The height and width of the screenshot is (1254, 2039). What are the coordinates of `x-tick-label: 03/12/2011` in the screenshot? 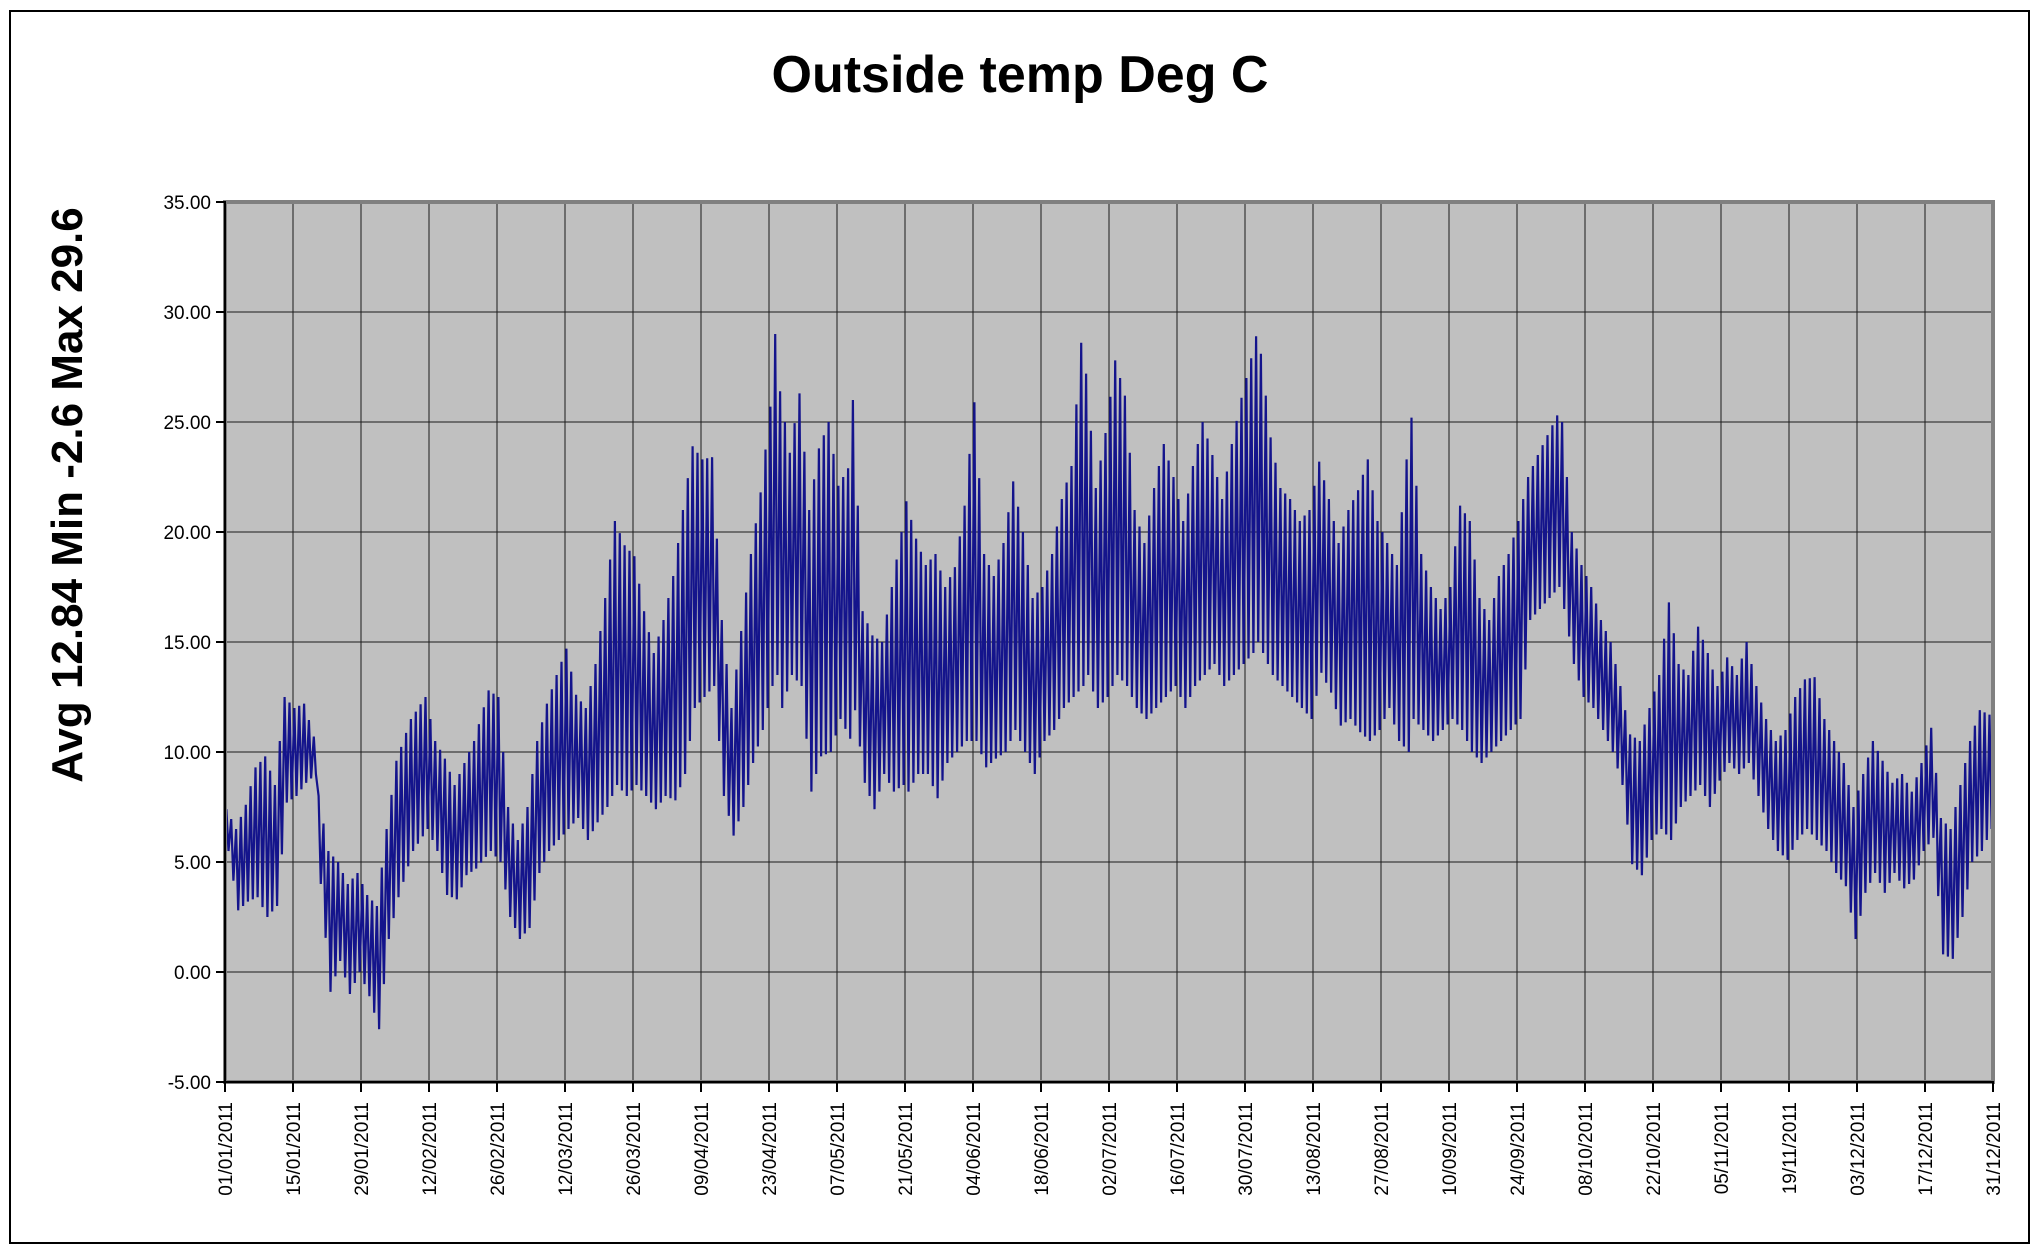 It's located at (1858, 1149).